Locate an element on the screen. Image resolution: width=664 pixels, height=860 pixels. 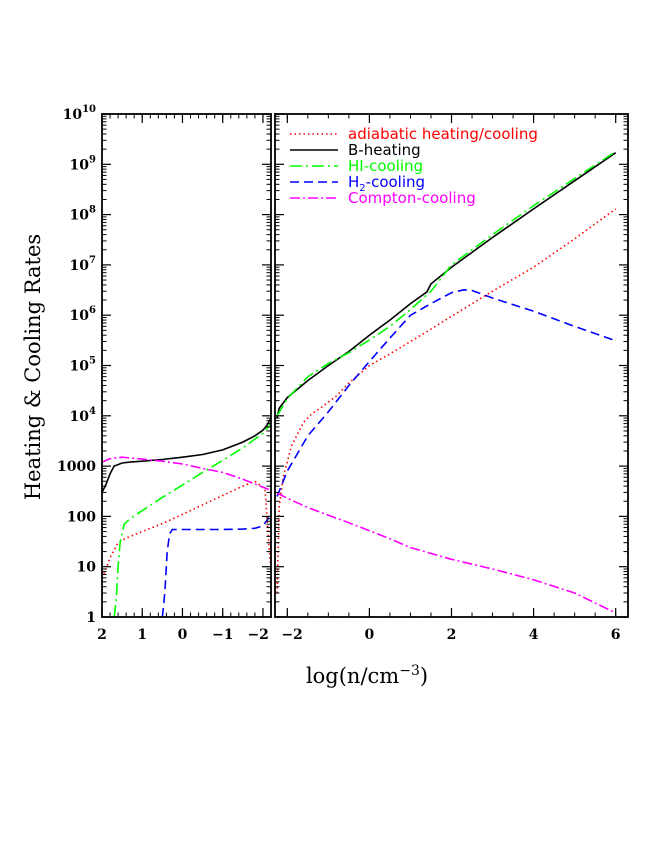
left-series-compton-cooling is located at coordinates (186, 474).